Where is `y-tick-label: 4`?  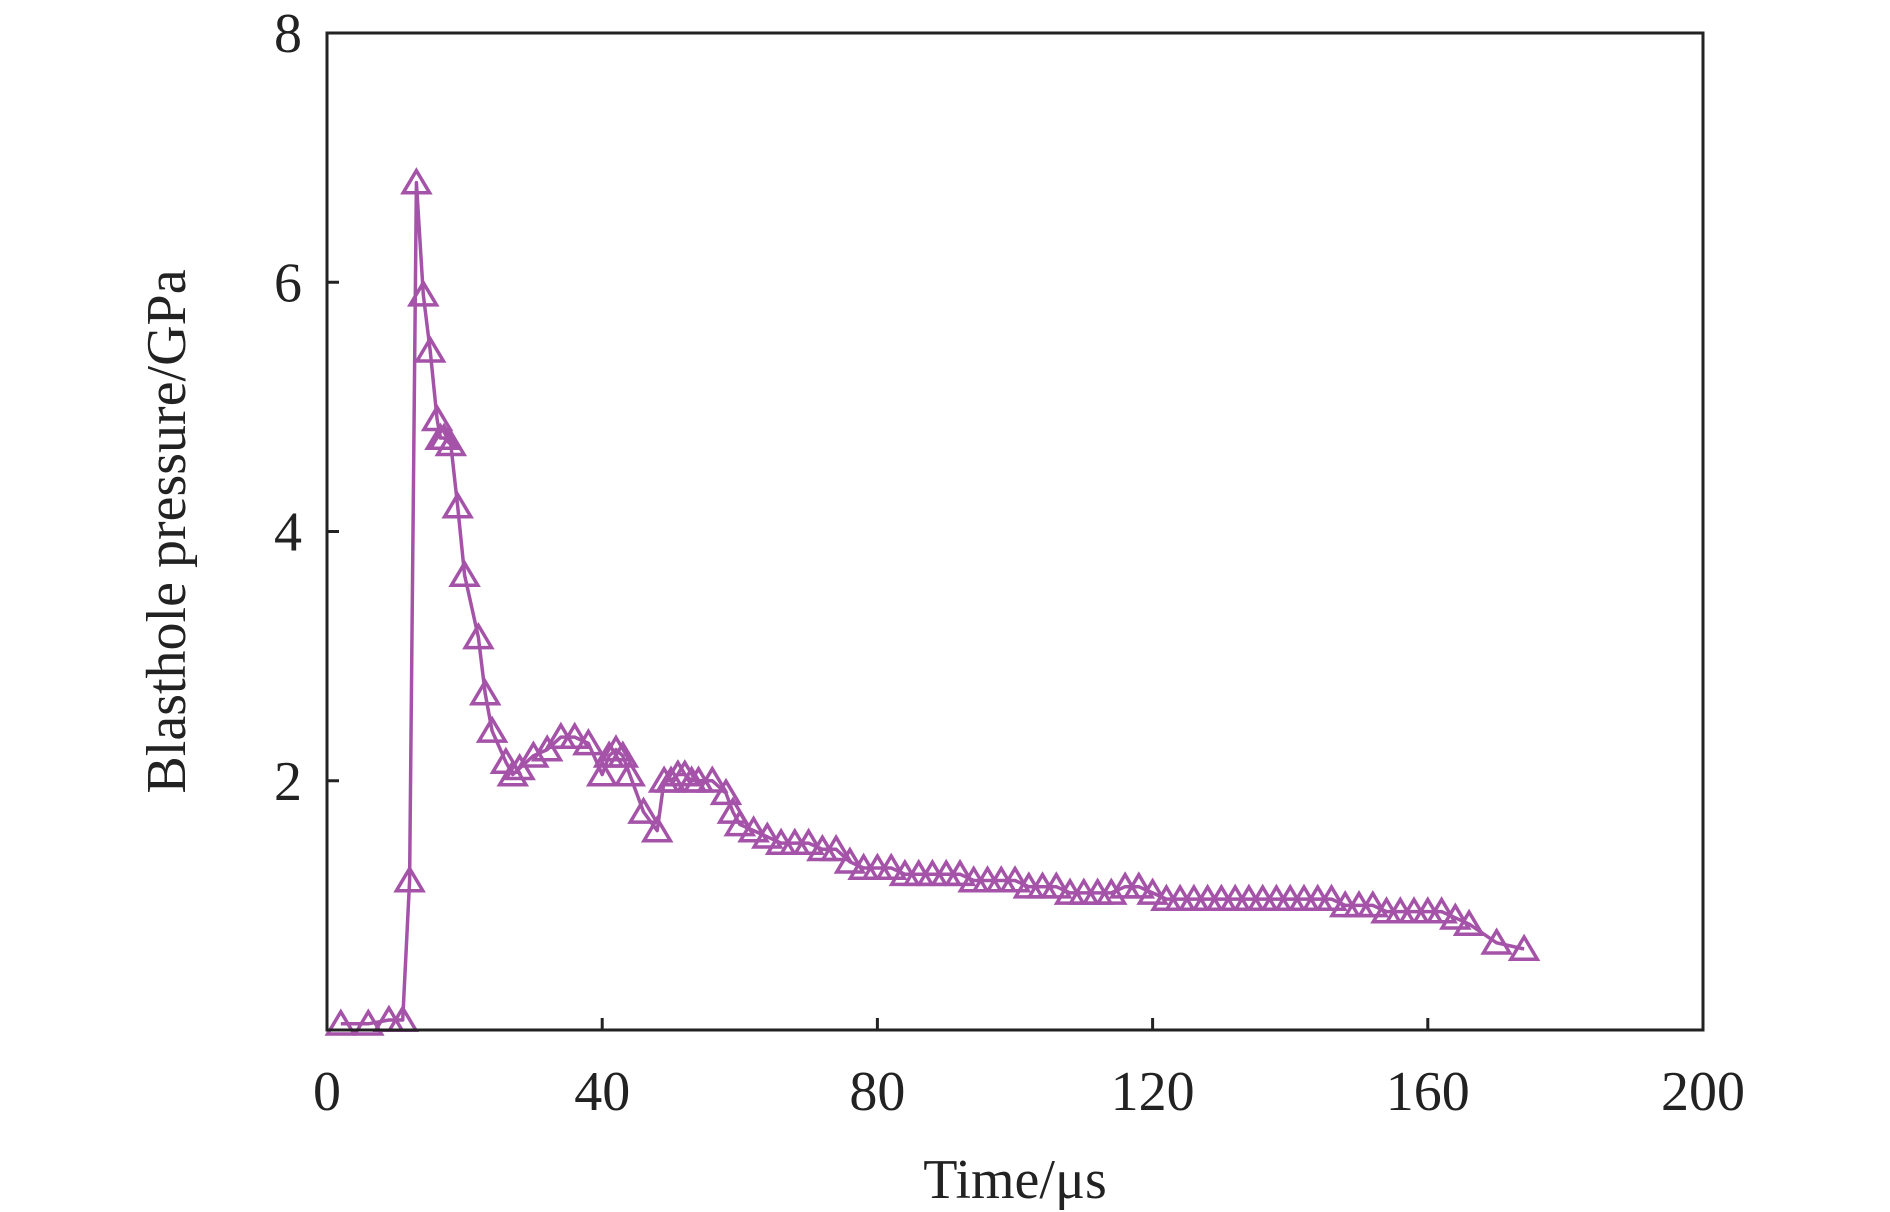
y-tick-label: 4 is located at coordinates (288, 533).